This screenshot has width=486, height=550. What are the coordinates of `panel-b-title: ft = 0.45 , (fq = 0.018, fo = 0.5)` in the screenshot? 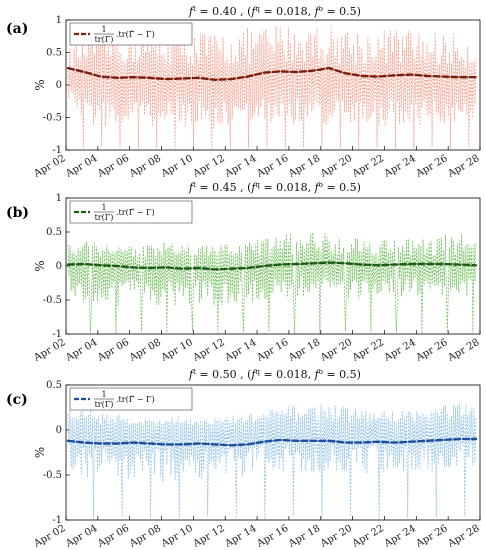 It's located at (274, 187).